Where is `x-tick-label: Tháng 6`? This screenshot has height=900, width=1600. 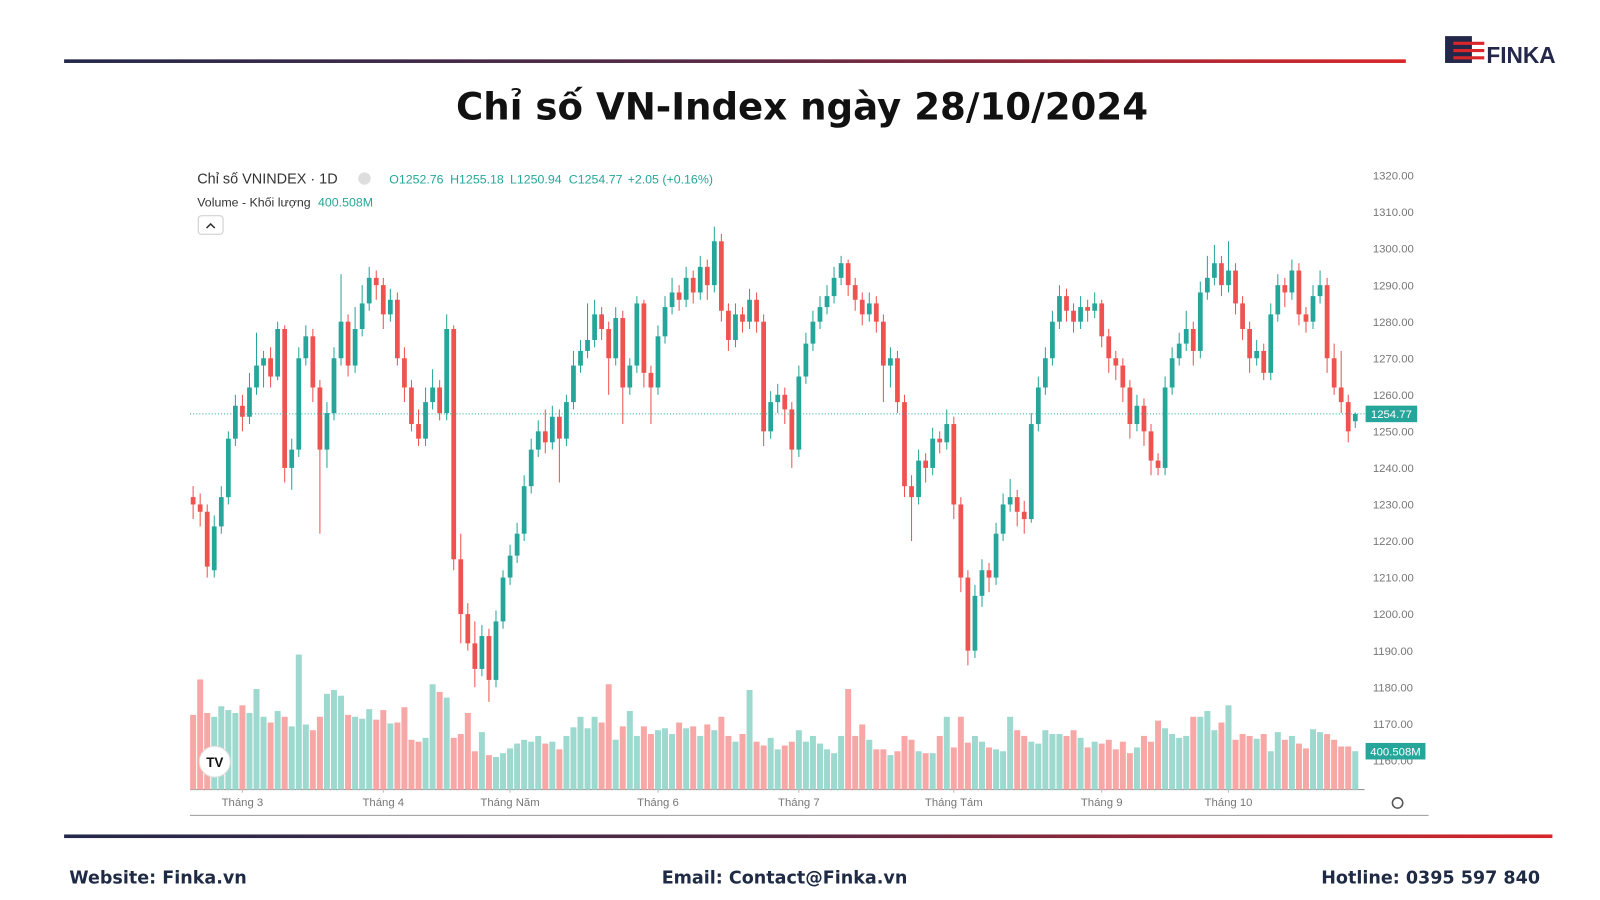 x-tick-label: Tháng 6 is located at coordinates (658, 803).